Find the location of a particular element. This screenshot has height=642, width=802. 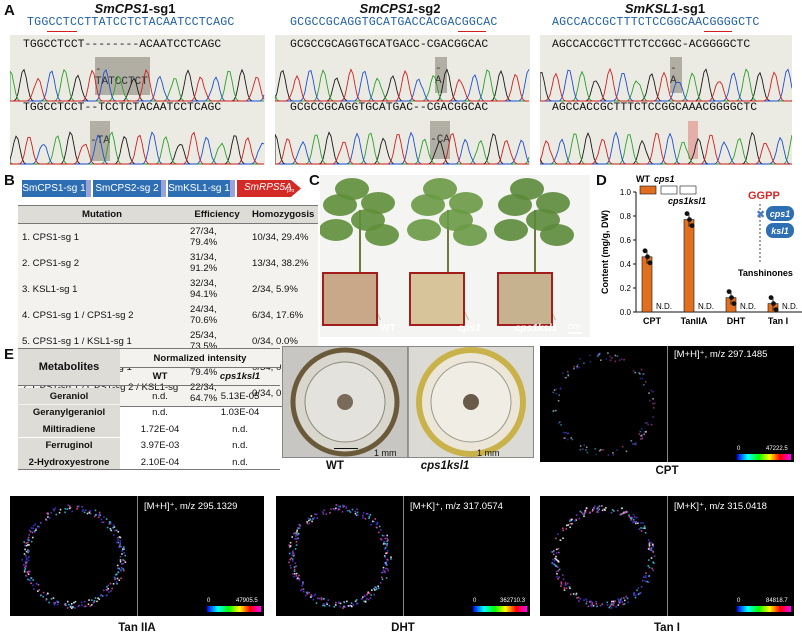

root-inset-cps1ksl1 is located at coordinates (525, 299).